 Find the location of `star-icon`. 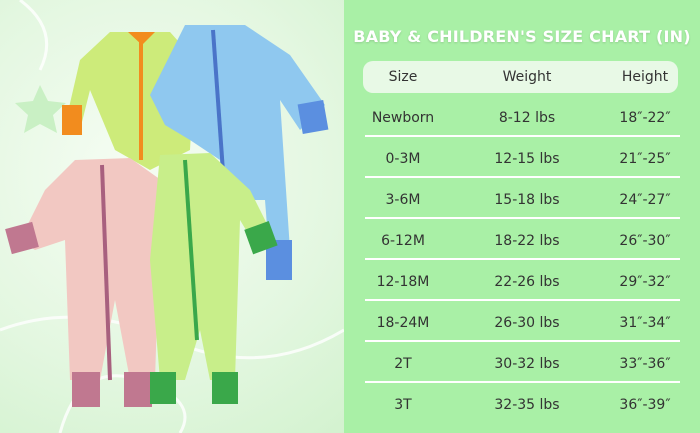

star-icon is located at coordinates (40, 109).